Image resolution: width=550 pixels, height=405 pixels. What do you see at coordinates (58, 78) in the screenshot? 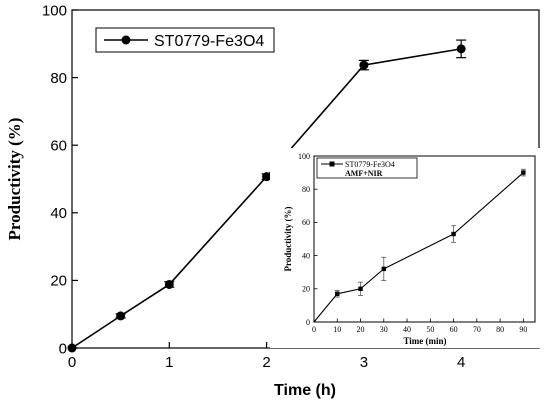
I see `main-y-tick-label: 80` at bounding box center [58, 78].